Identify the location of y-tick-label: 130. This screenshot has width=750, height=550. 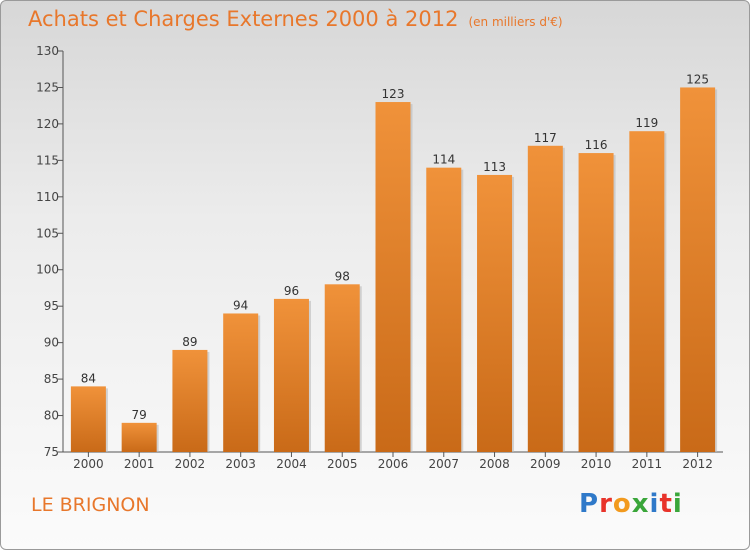
(47, 51).